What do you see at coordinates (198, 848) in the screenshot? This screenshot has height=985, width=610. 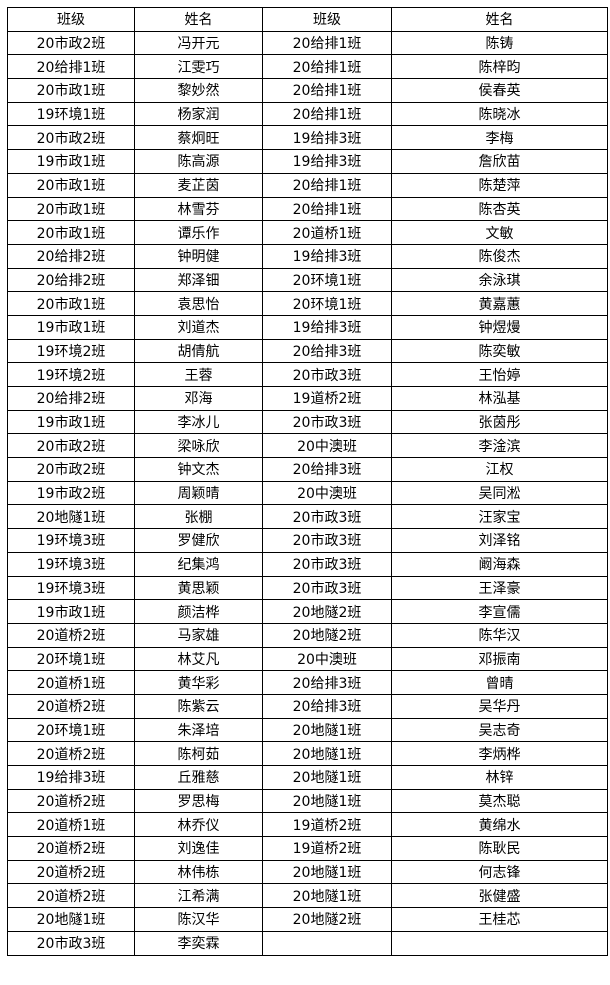 I see `cell-name-1: 刘逸佳` at bounding box center [198, 848].